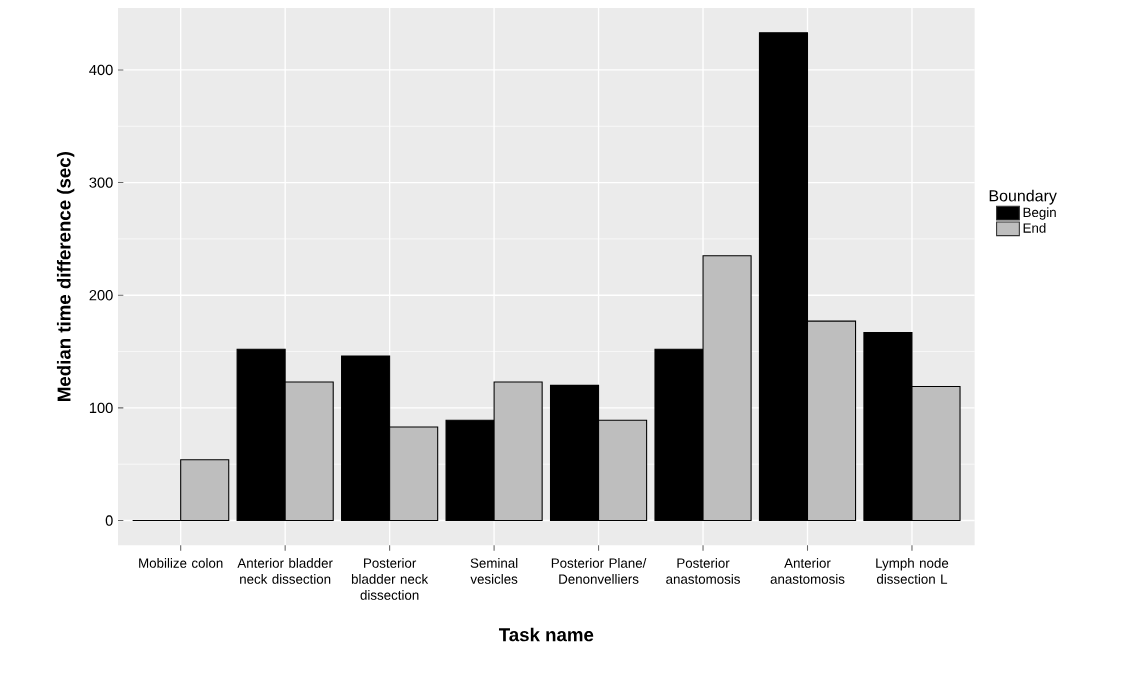 The width and height of the screenshot is (1136, 680). I want to click on x-tick-label: Posterior anastomosis, so click(703, 571).